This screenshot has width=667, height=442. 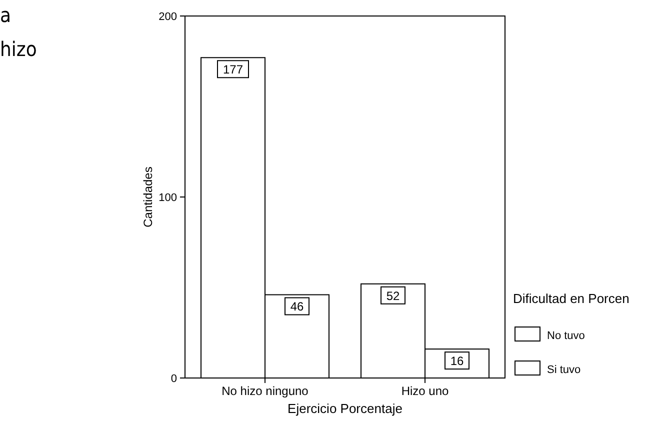 I want to click on y-axis-title: Cantidades, so click(x=148, y=197).